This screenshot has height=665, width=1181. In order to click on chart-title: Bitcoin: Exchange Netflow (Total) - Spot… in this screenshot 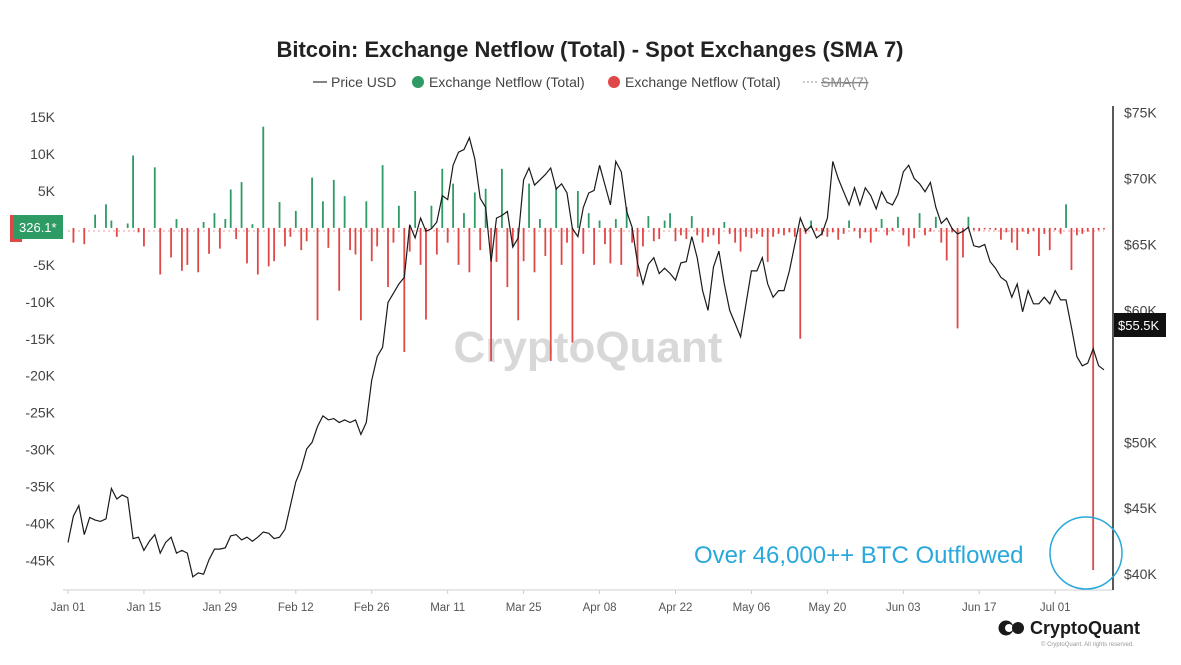, I will do `click(589, 49)`.